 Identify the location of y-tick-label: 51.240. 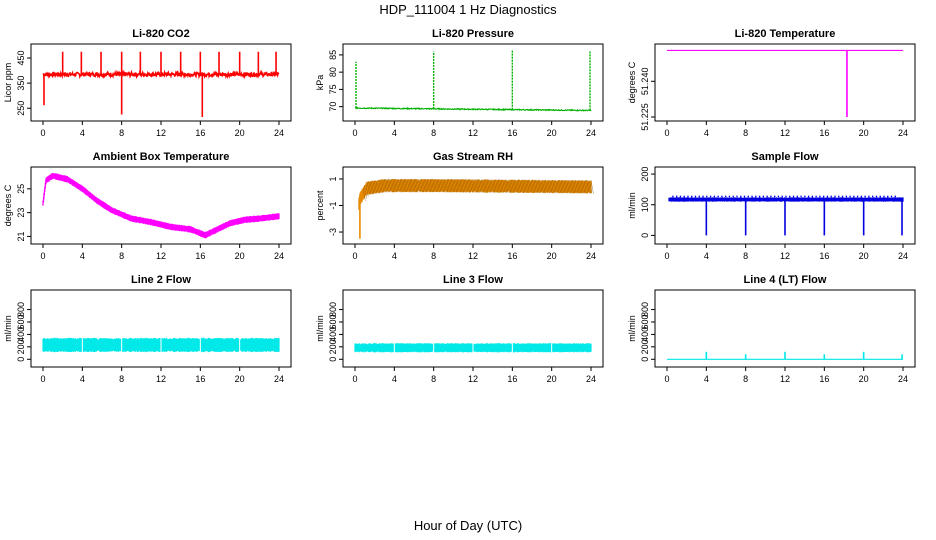
(645, 82).